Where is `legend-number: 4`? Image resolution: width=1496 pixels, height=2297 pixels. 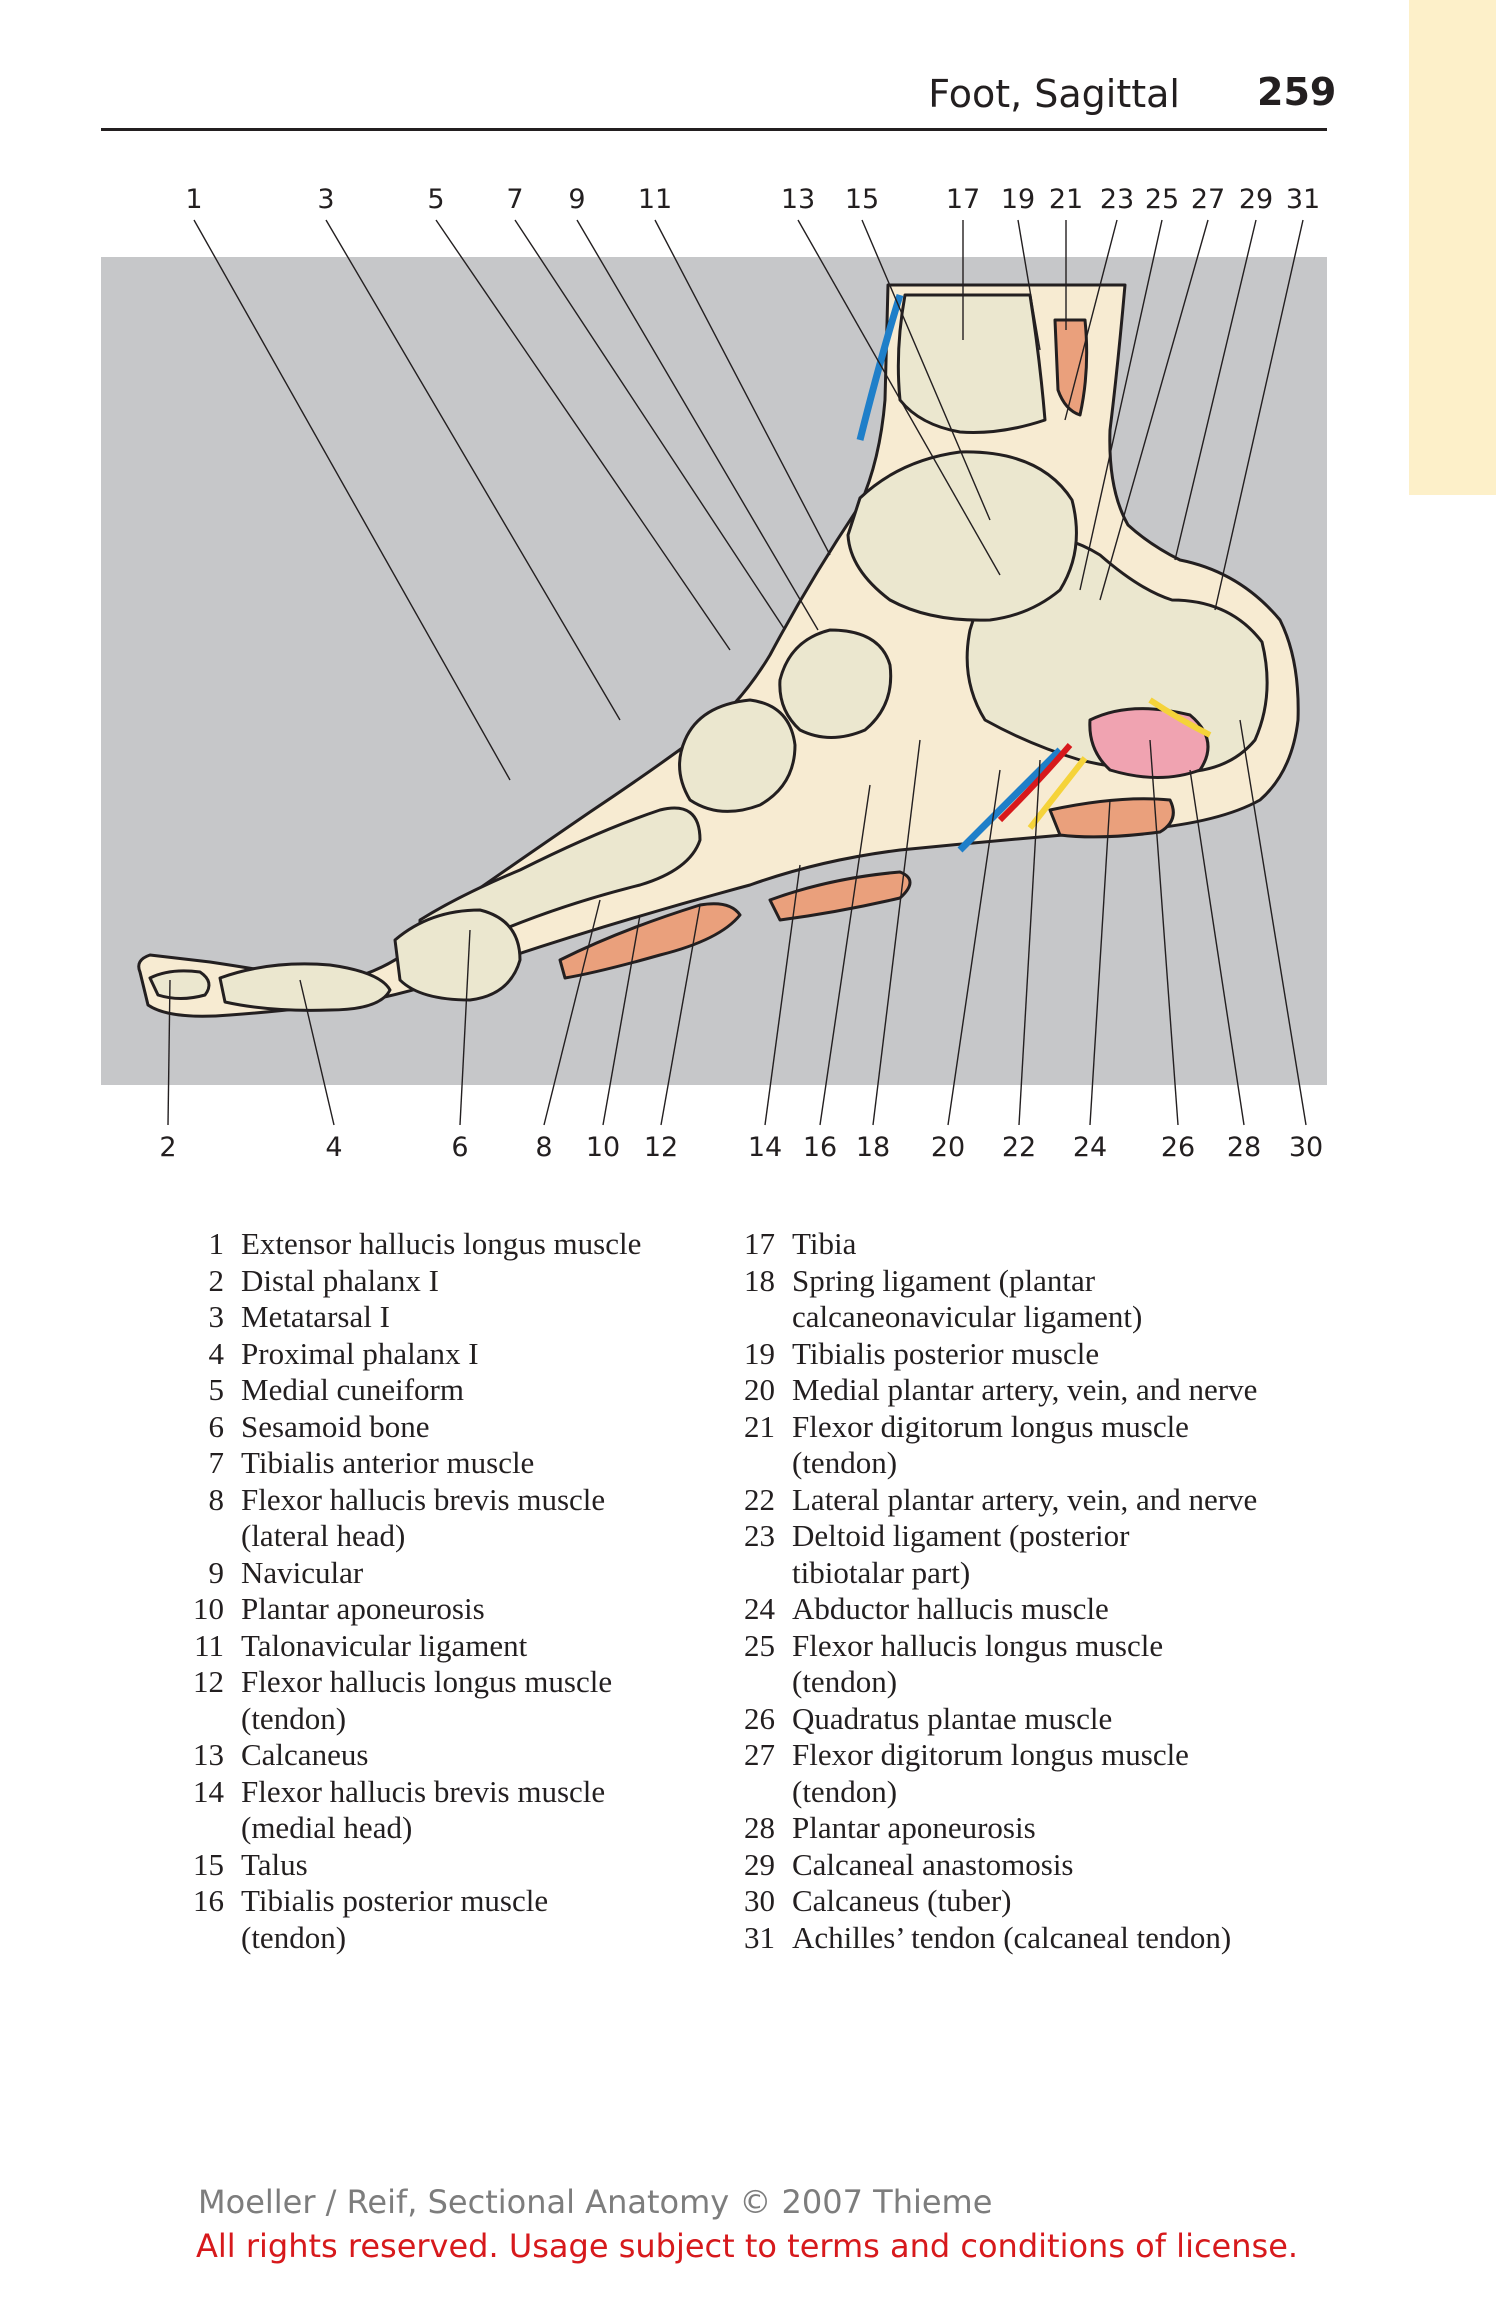
legend-number: 4 is located at coordinates (216, 1353).